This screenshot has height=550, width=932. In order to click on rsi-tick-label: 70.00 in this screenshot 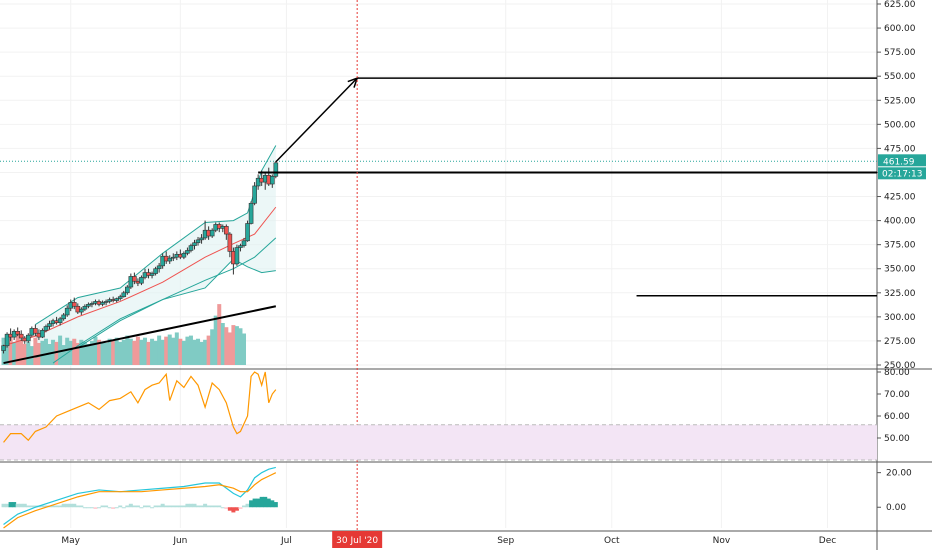, I will do `click(897, 395)`.